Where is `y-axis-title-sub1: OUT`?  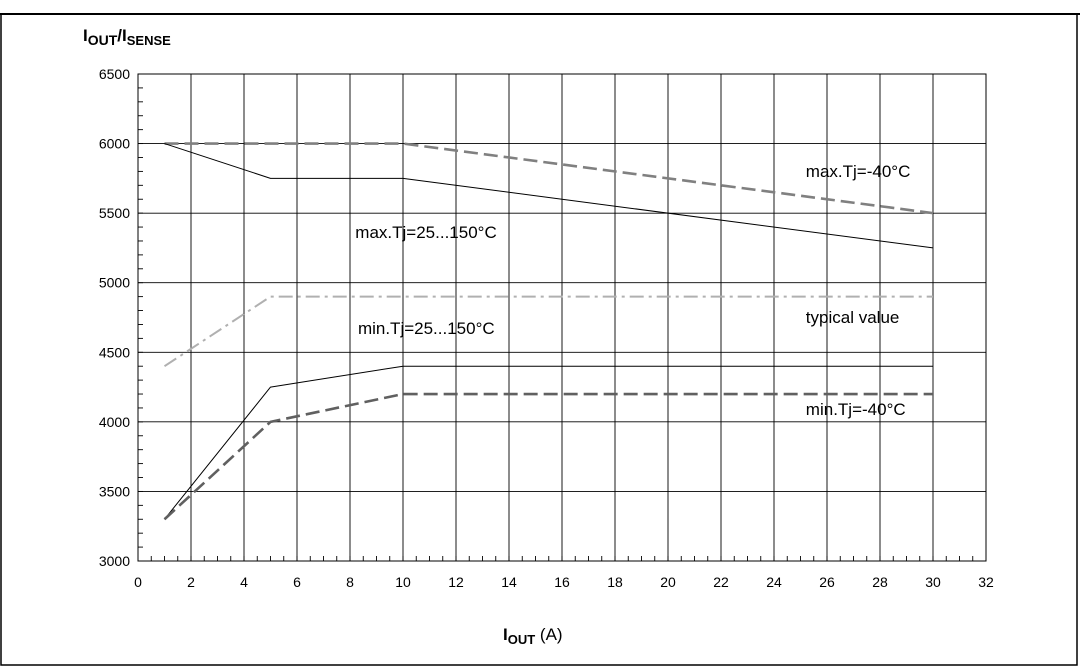 y-axis-title-sub1: OUT is located at coordinates (103, 40).